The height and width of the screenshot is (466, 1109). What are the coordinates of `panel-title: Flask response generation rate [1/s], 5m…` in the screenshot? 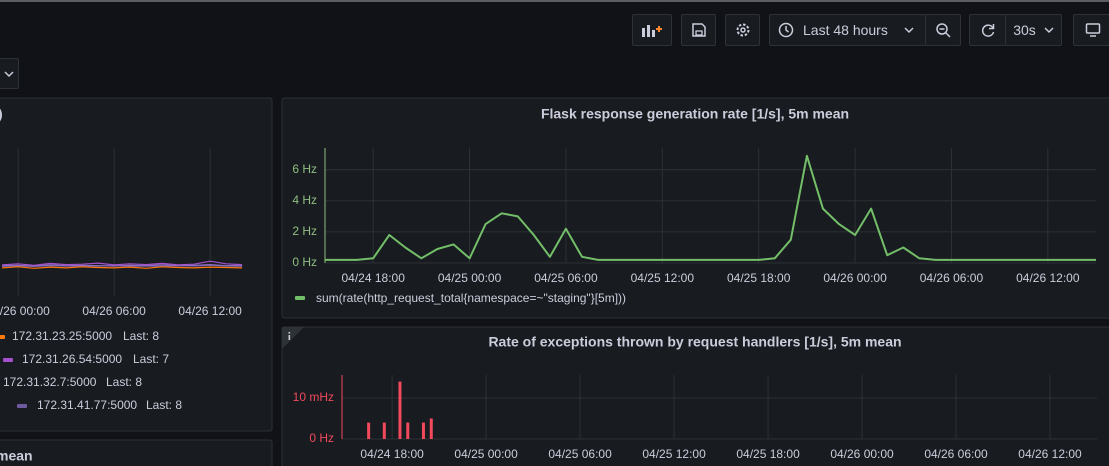 It's located at (695, 114).